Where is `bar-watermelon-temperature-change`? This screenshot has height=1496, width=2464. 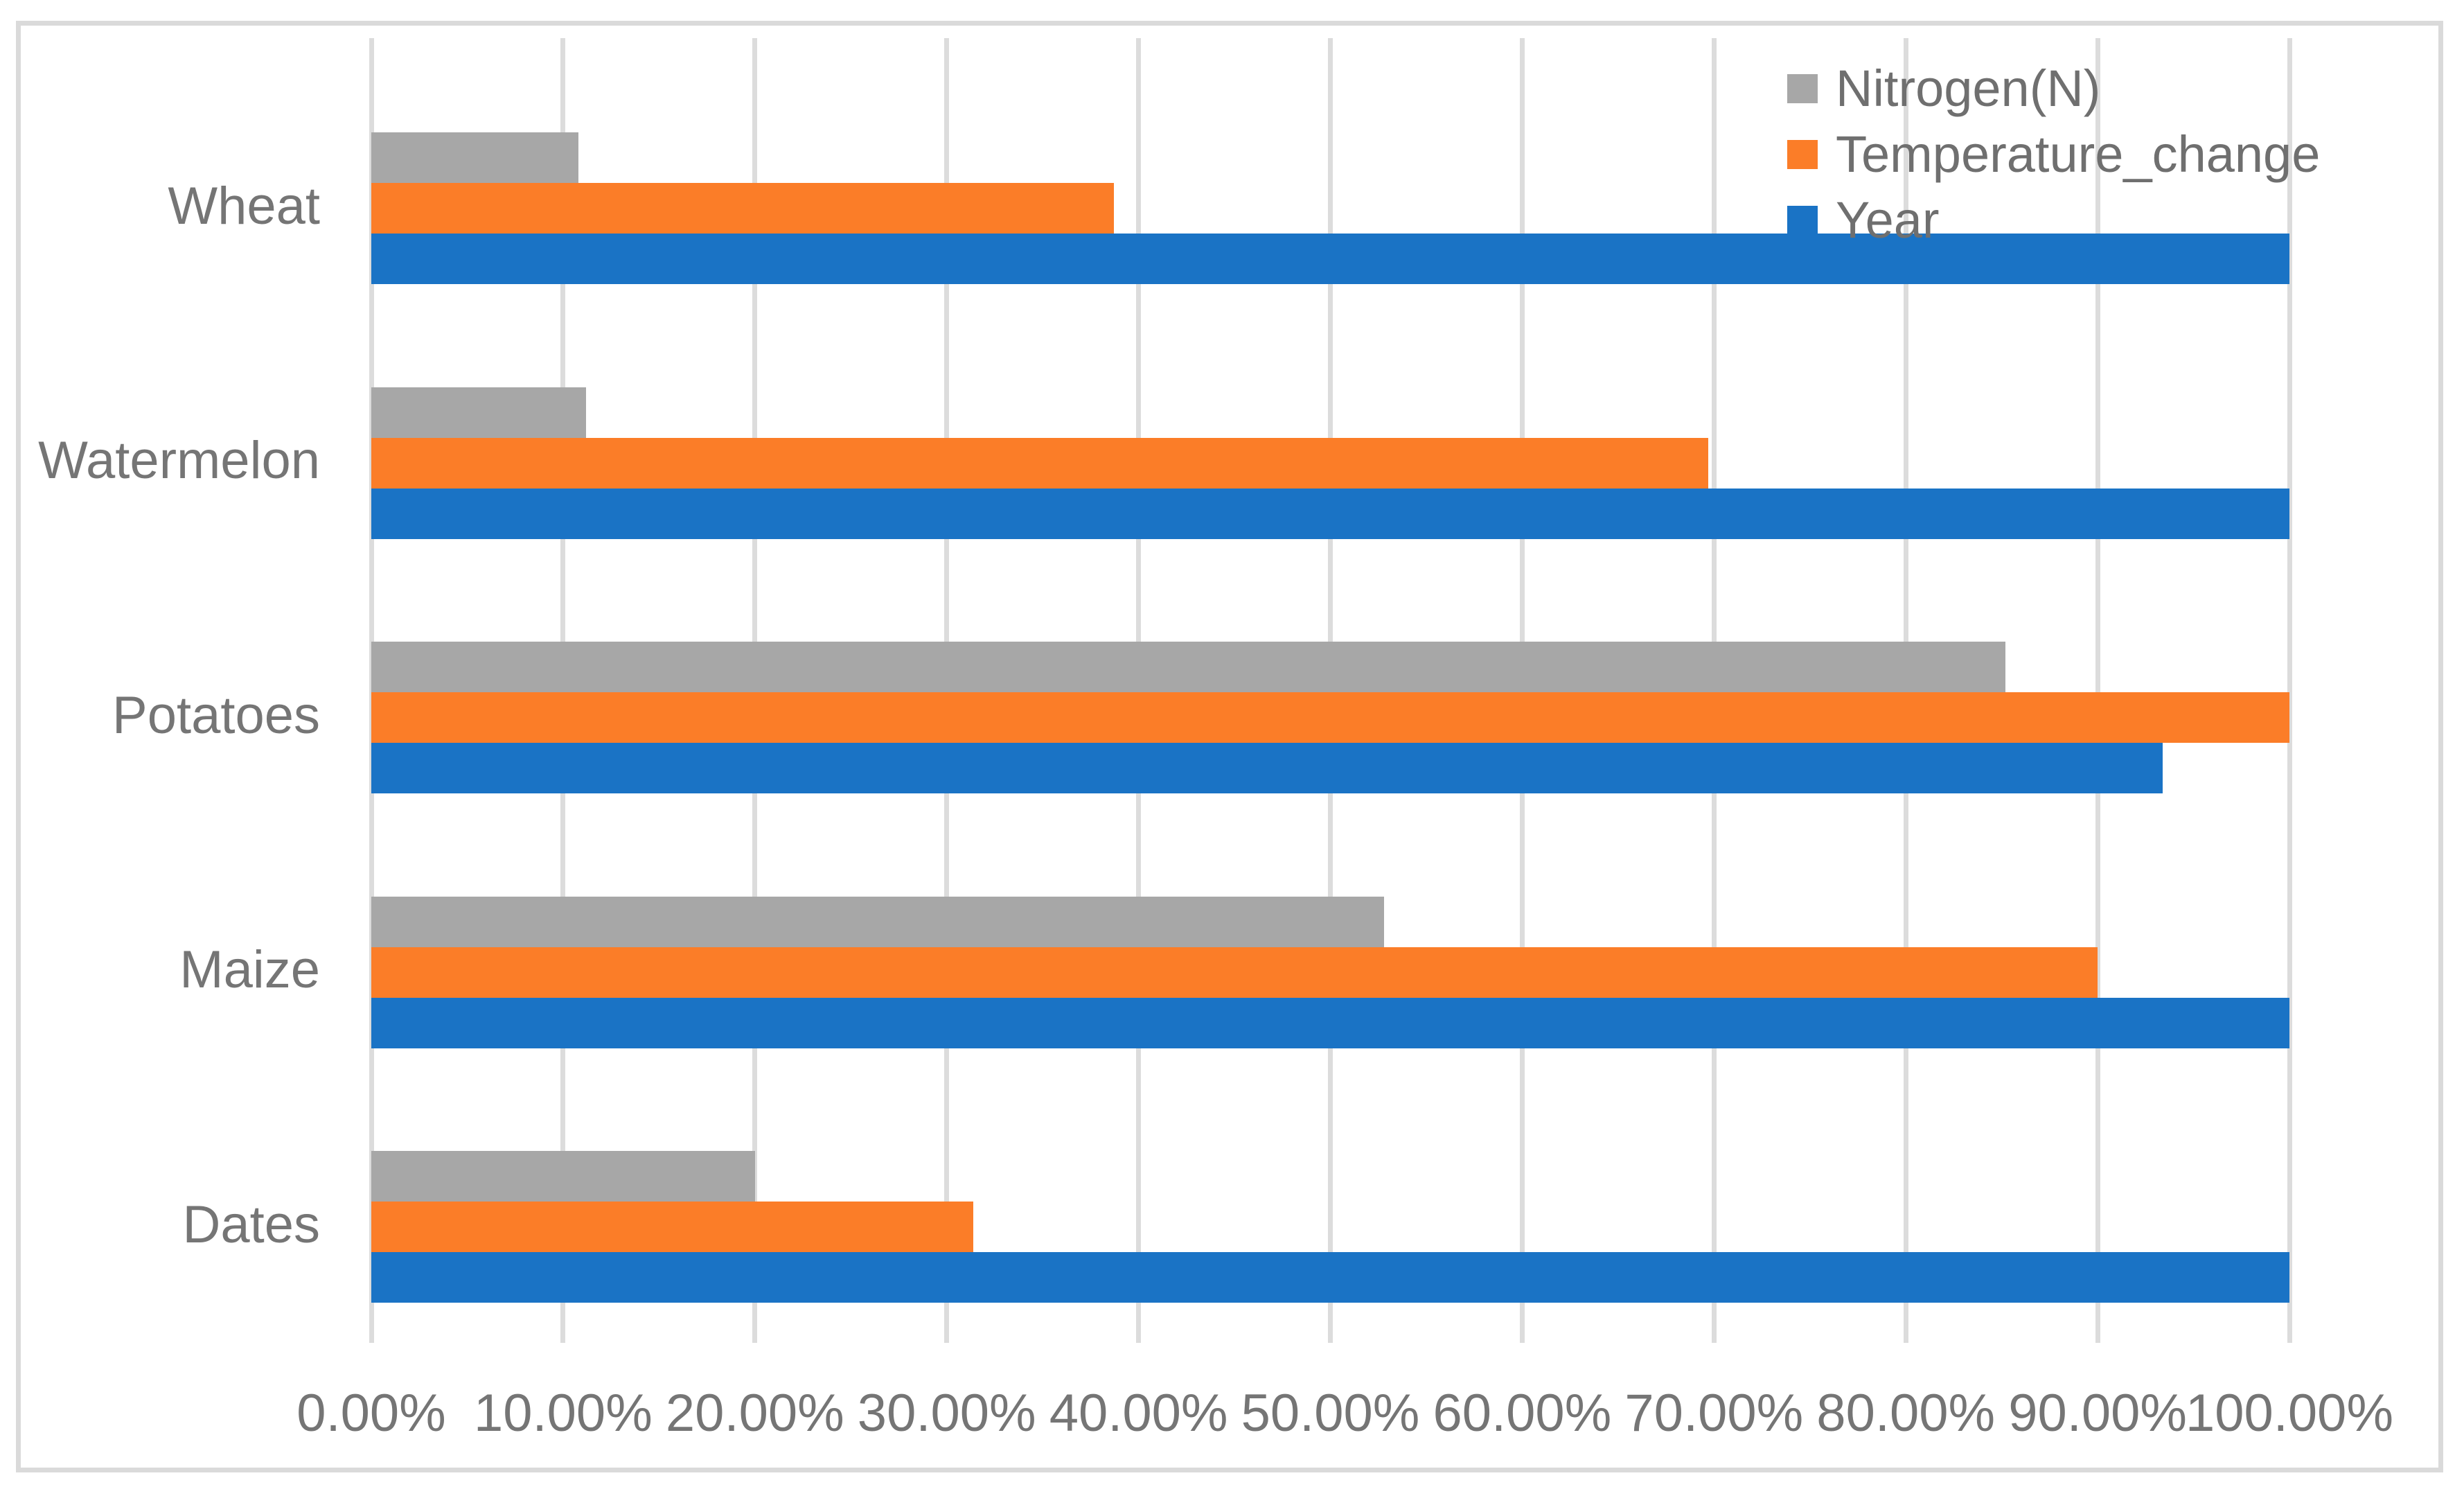 bar-watermelon-temperature-change is located at coordinates (1040, 463).